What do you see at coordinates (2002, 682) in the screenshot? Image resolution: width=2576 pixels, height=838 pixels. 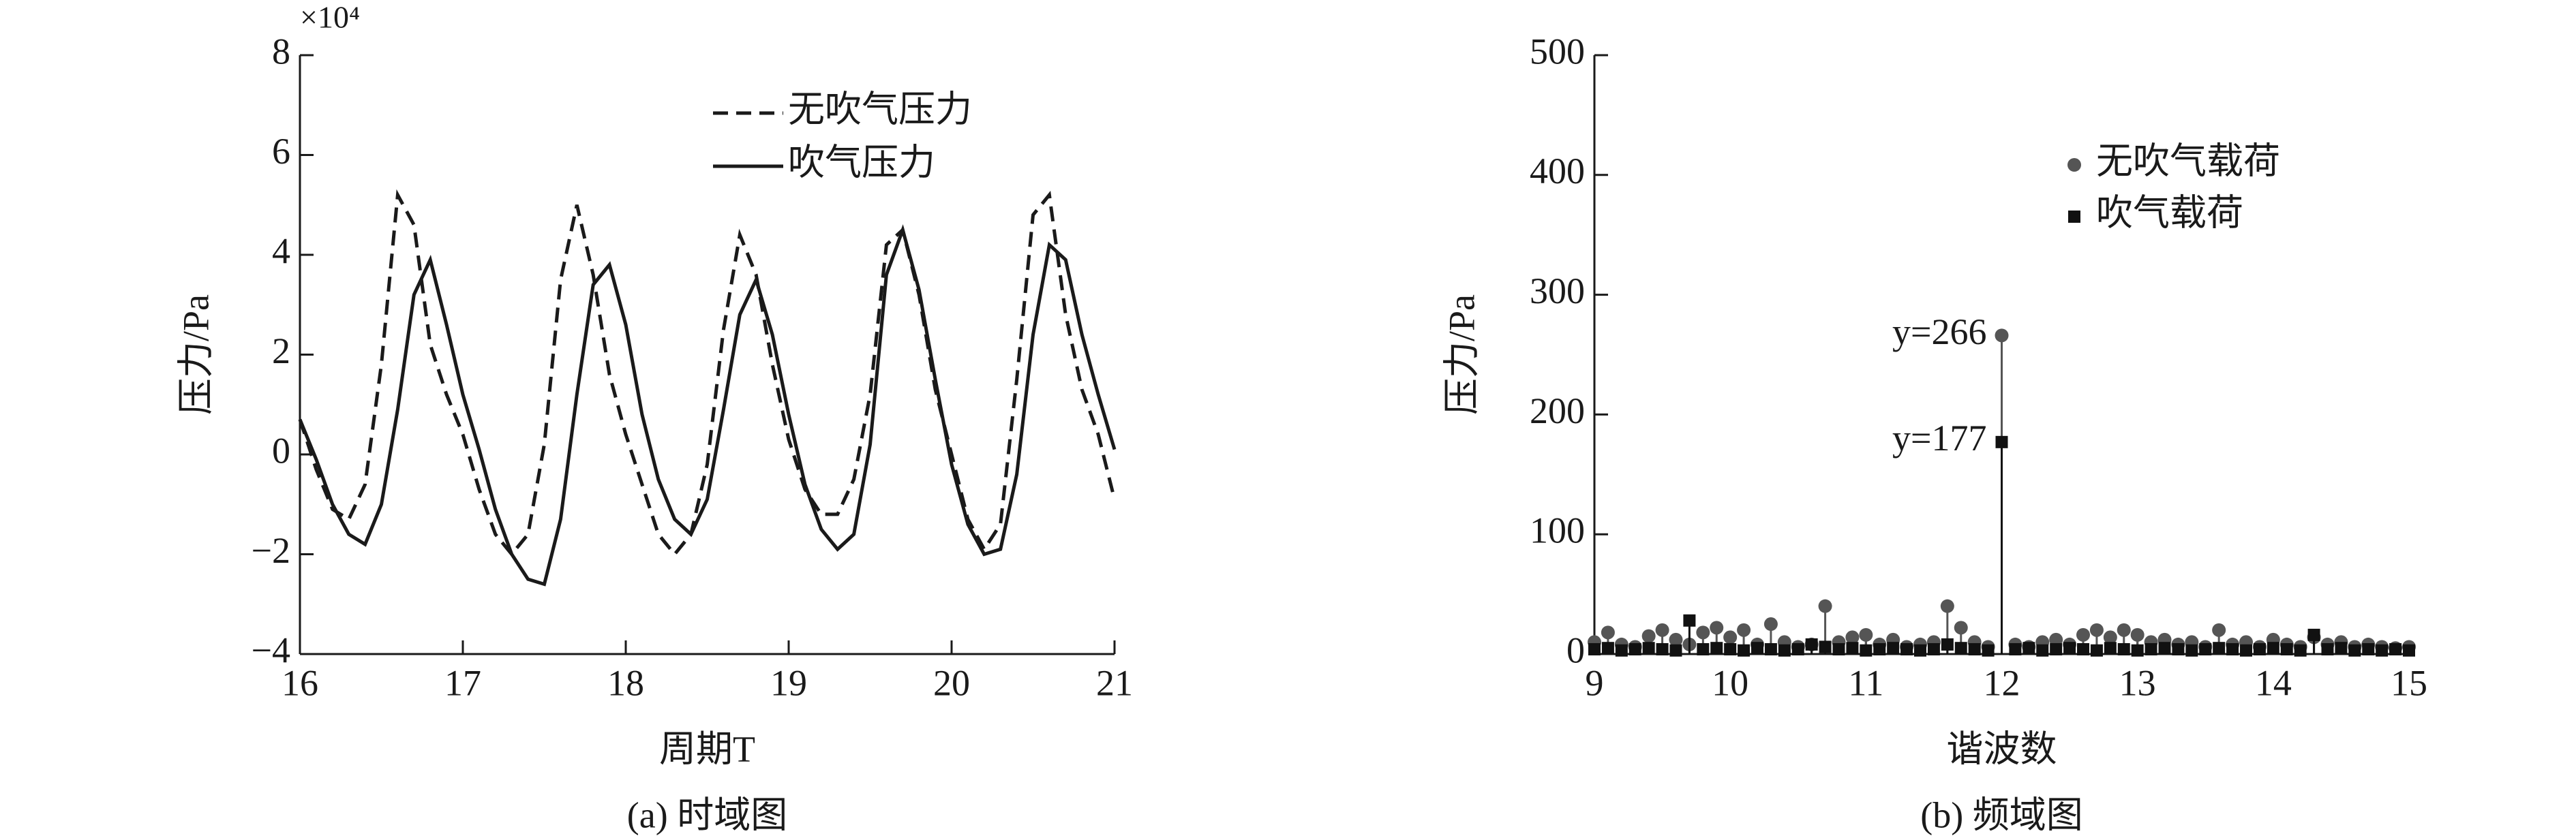 I see `x-tick-label: 12` at bounding box center [2002, 682].